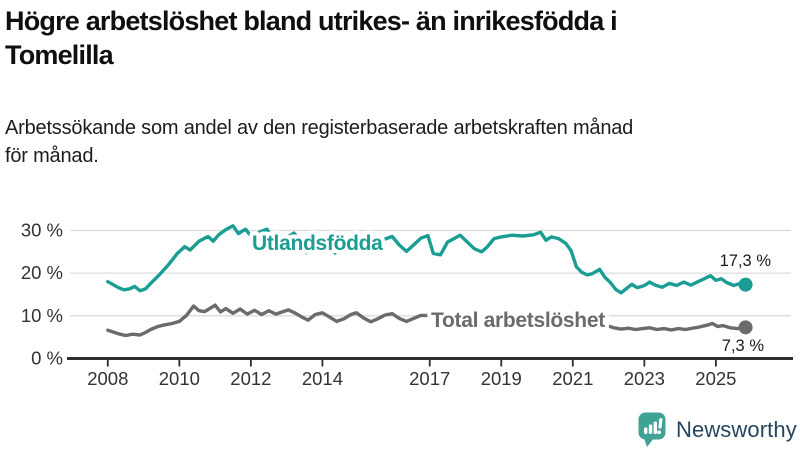  I want to click on x-axis-tick-label: 2019, so click(501, 378).